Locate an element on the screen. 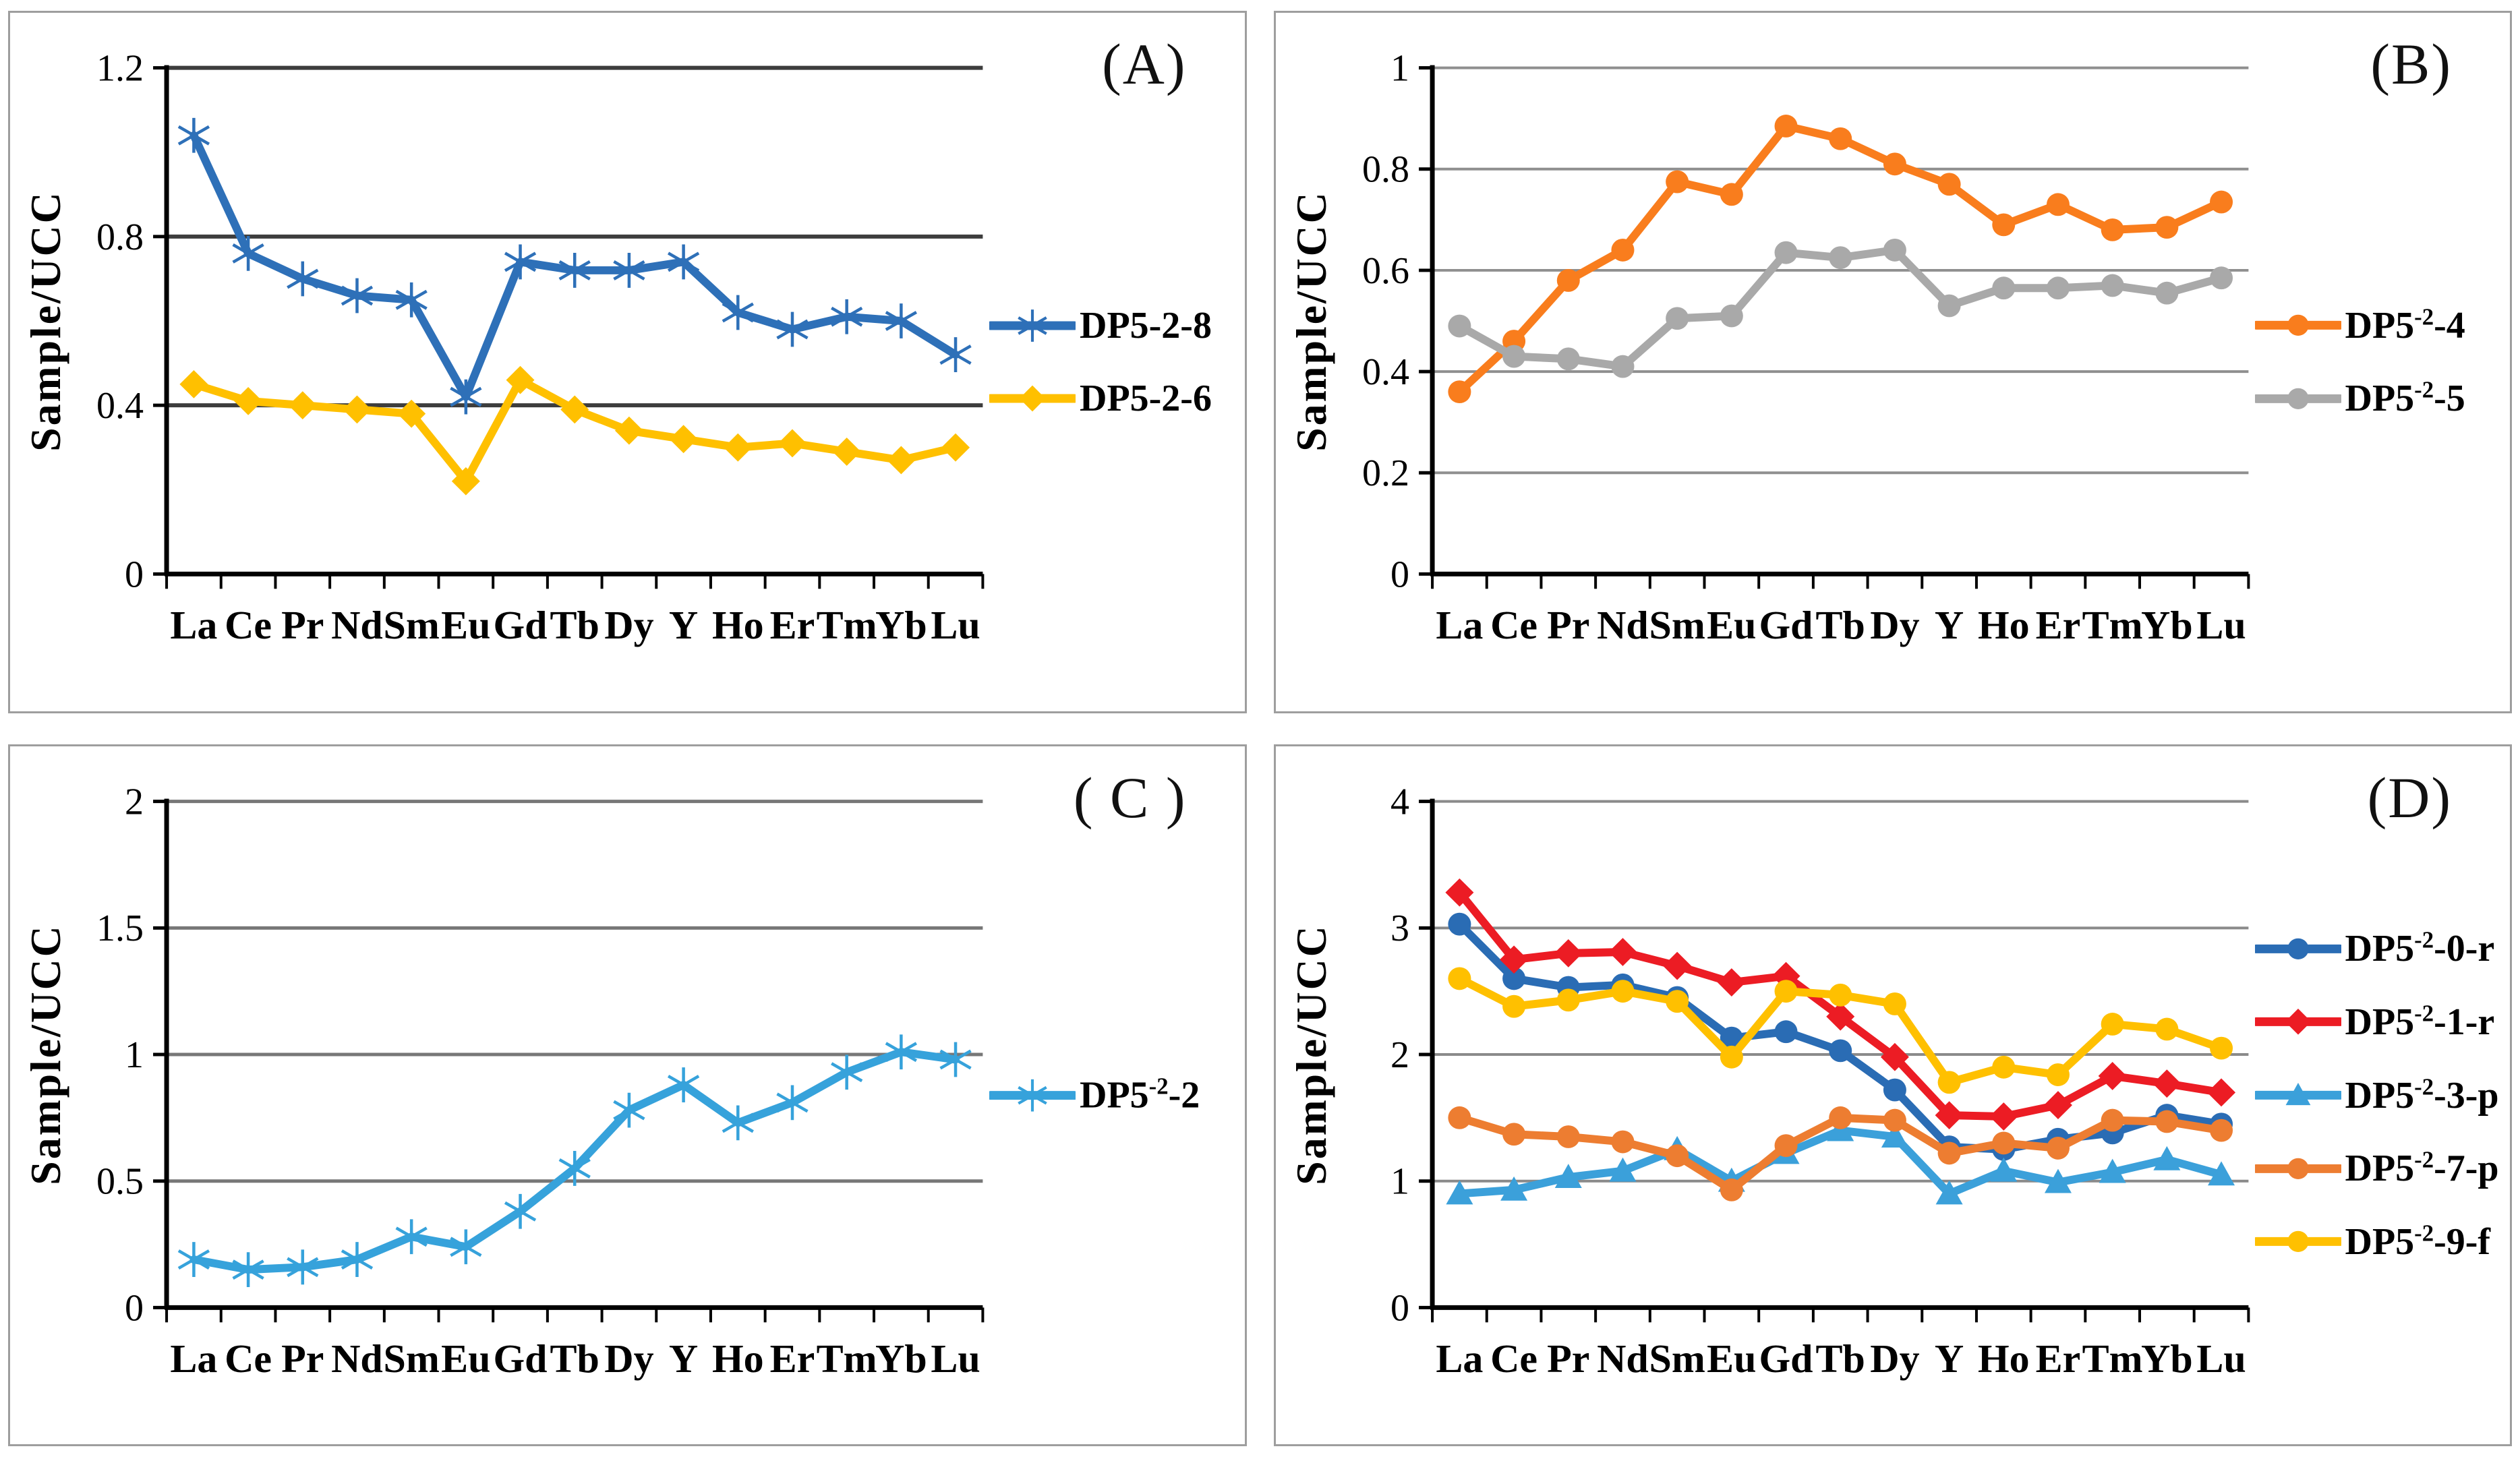  panel-label-d: (D) is located at coordinates (2410, 797).